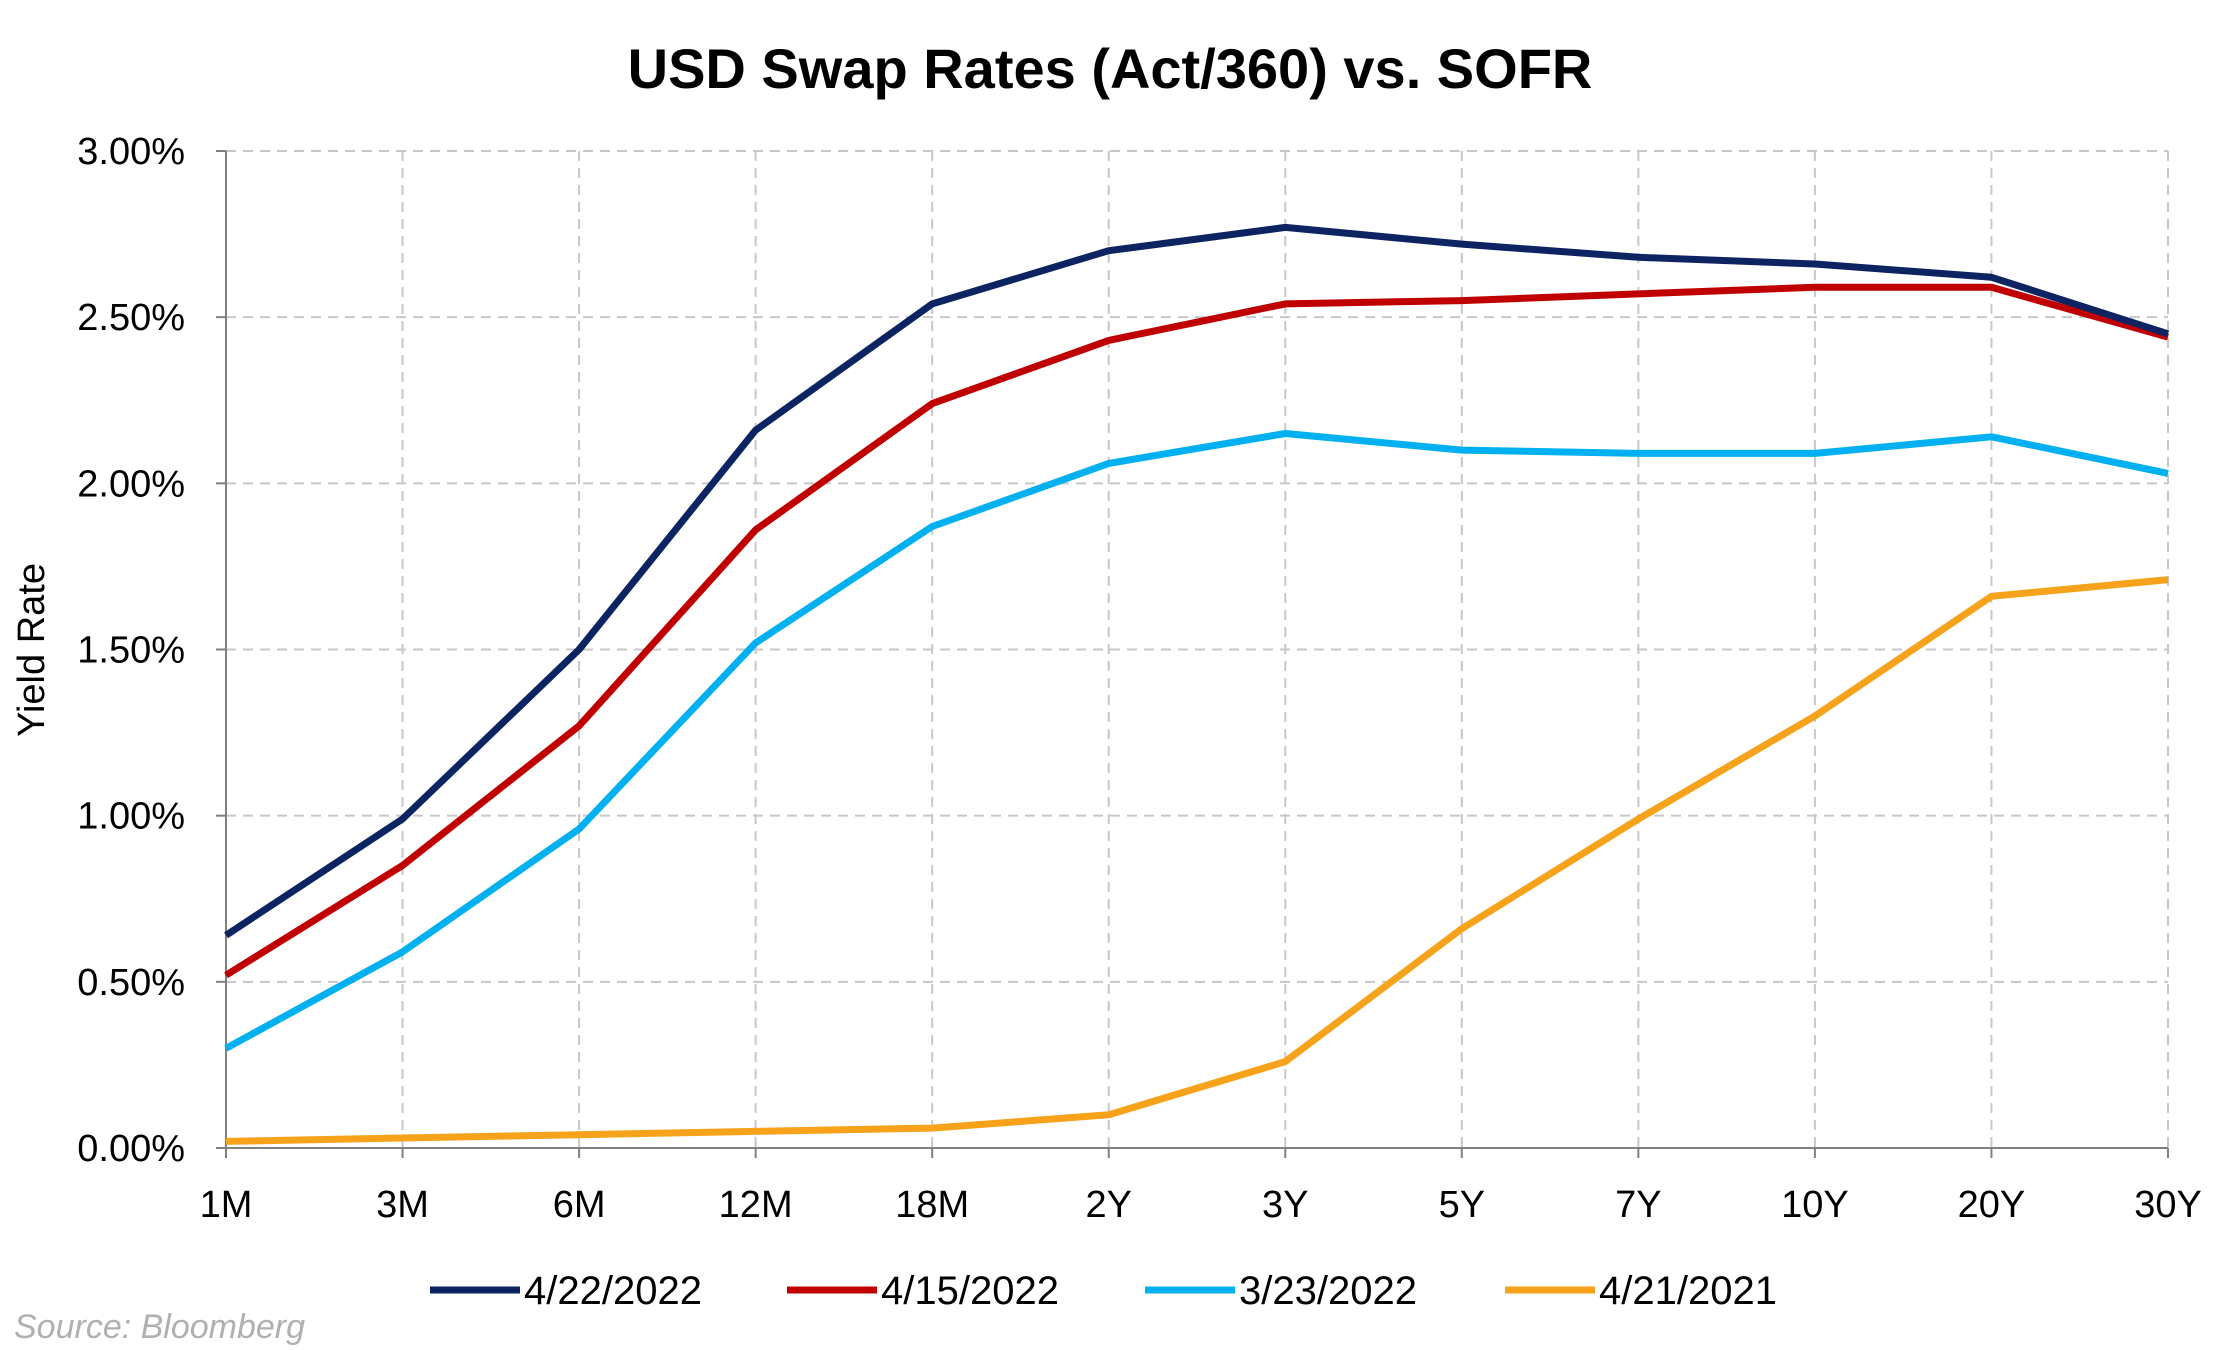 Image resolution: width=2220 pixels, height=1350 pixels. What do you see at coordinates (1688, 1291) in the screenshot?
I see `legend-label: 4/21/2021` at bounding box center [1688, 1291].